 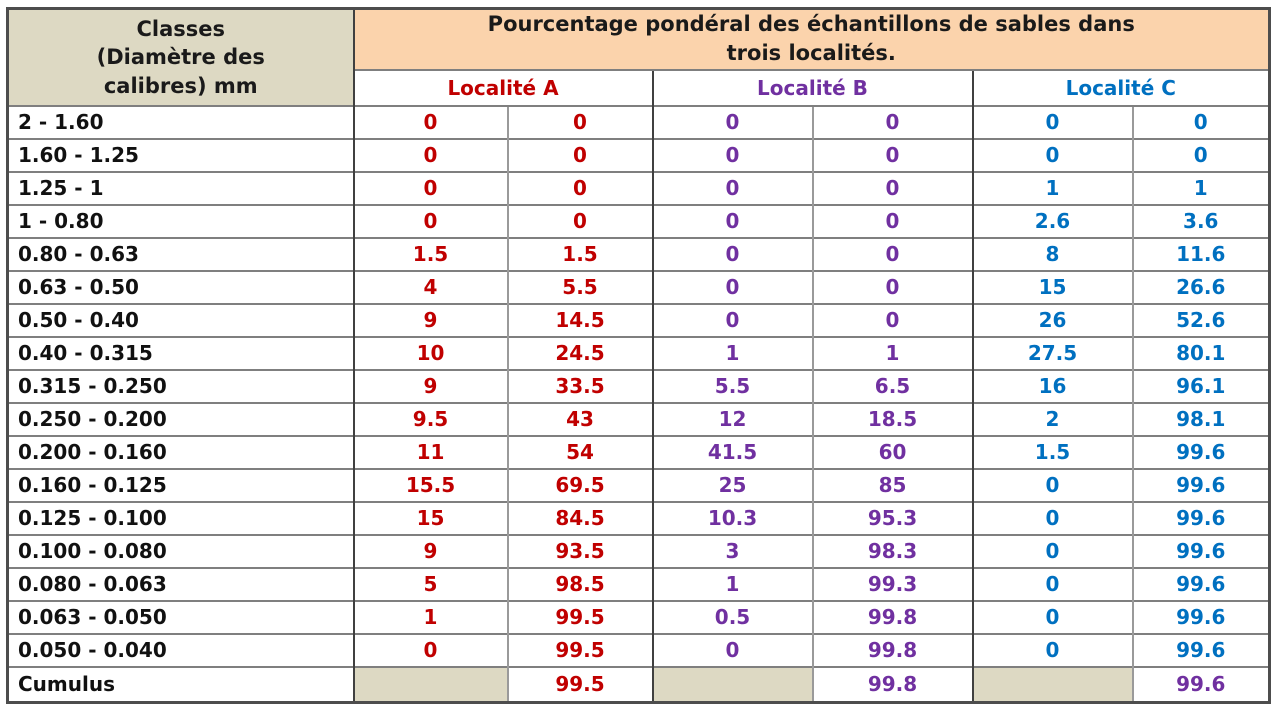 I want to click on cumul-cell: 93.5, so click(x=579, y=550).